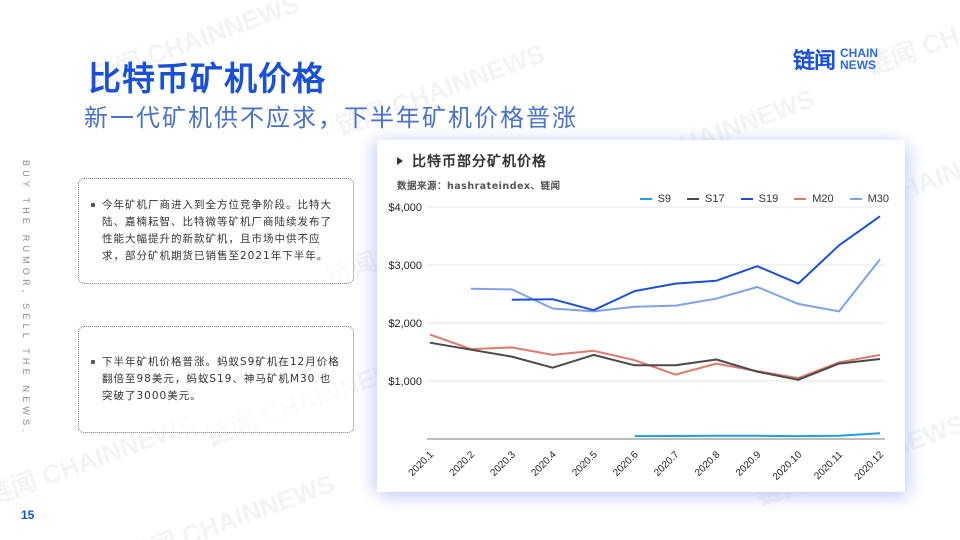  Describe the element at coordinates (331, 118) in the screenshot. I see `page-subtitle: 新一代矿机供不应求，下半年矿机价格普涨` at that location.